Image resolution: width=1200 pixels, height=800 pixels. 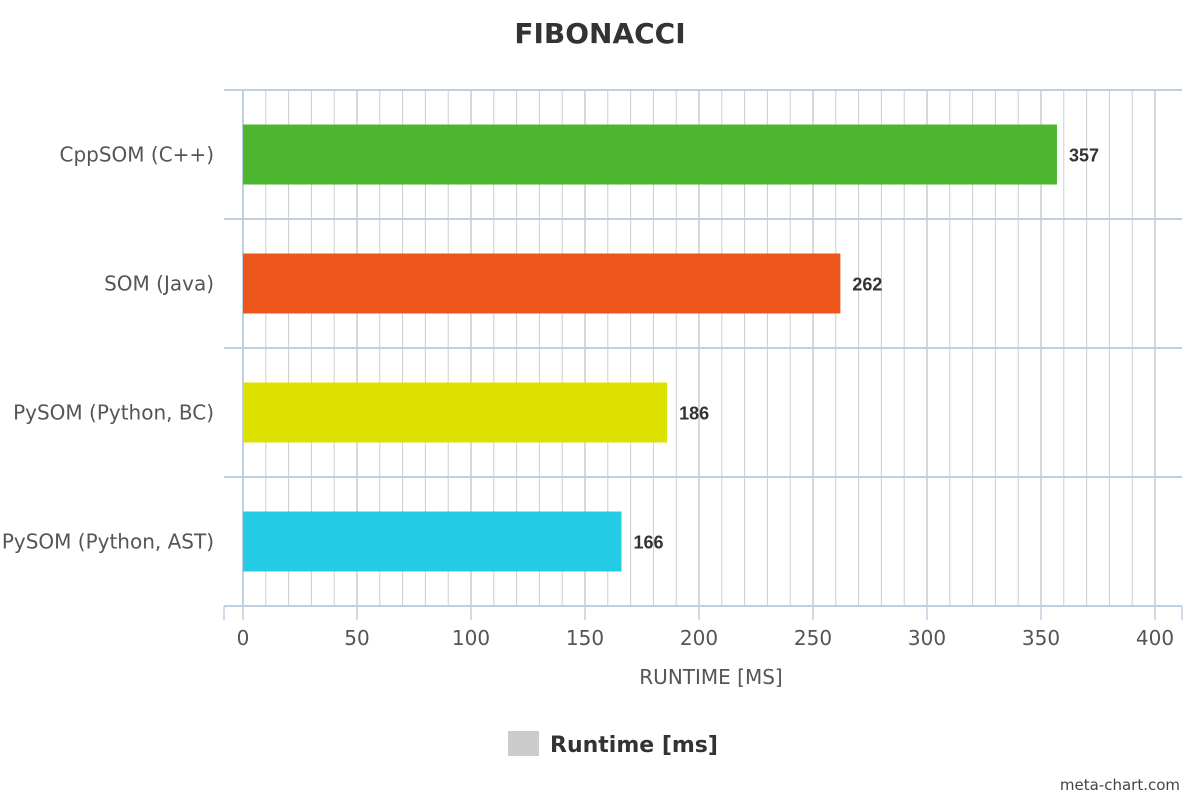 What do you see at coordinates (648, 543) in the screenshot?
I see `data-label: 166` at bounding box center [648, 543].